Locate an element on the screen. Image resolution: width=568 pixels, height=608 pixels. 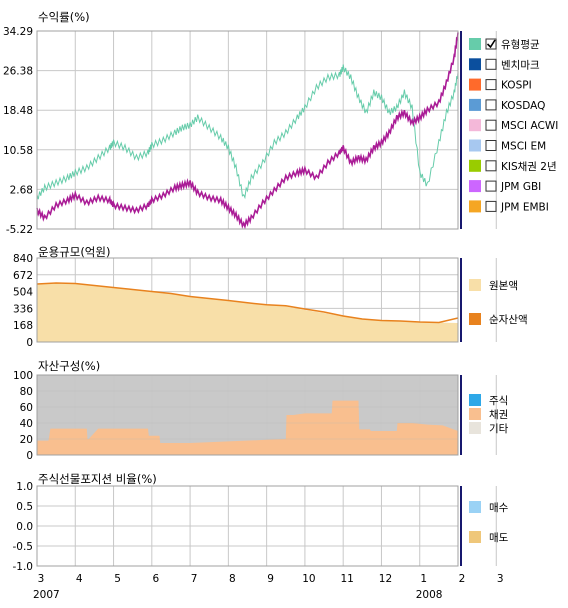
x-tick-label: 10 is located at coordinates (308, 579).